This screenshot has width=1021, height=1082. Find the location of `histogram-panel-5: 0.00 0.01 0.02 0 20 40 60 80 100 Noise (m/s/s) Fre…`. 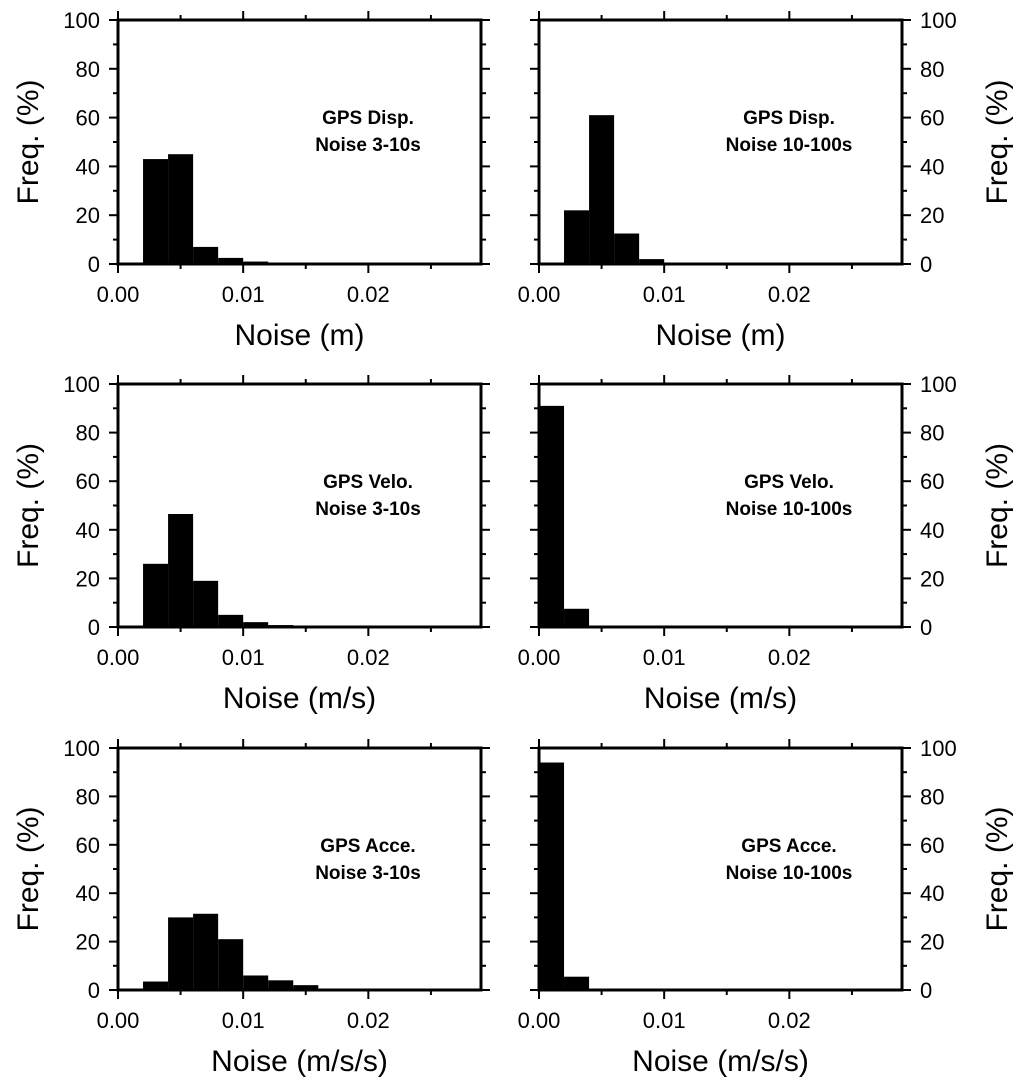

histogram-panel-5: 0.00 0.01 0.02 0 20 40 60 80 100 Noise (m/s/s) Fre… is located at coordinates (251, 907).